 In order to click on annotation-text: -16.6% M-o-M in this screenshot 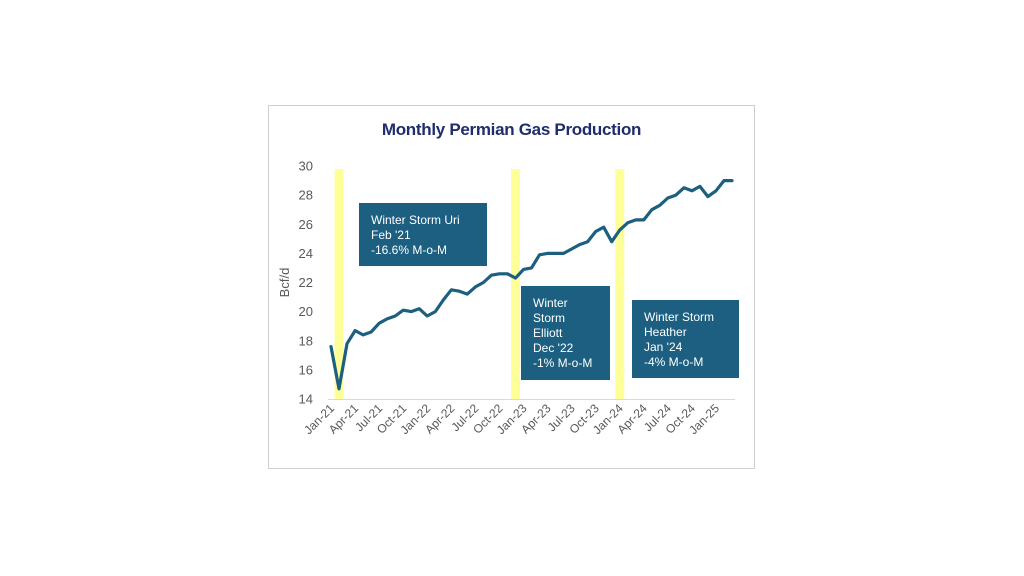, I will do `click(409, 250)`.